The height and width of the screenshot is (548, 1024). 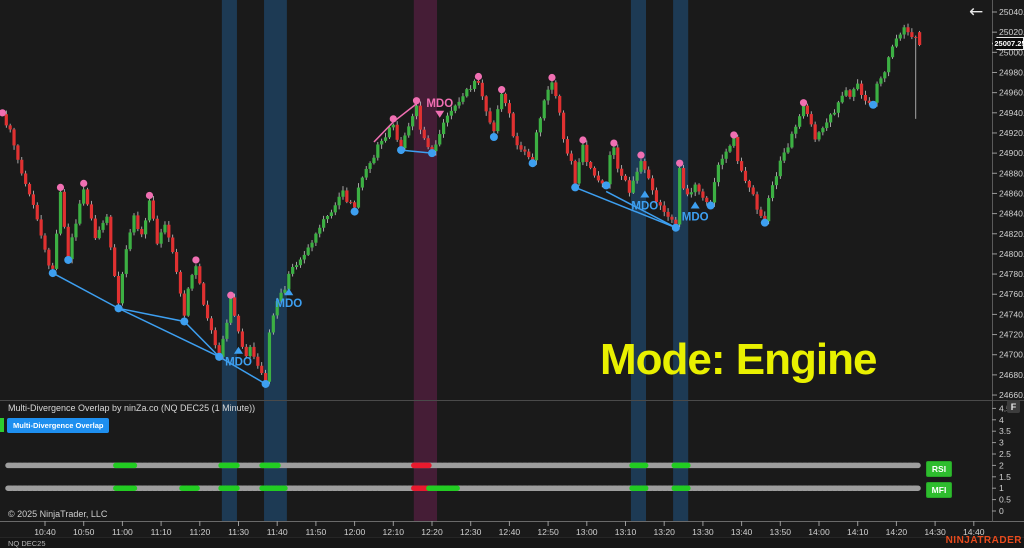 I want to click on divergence-line, so click(x=625, y=207).